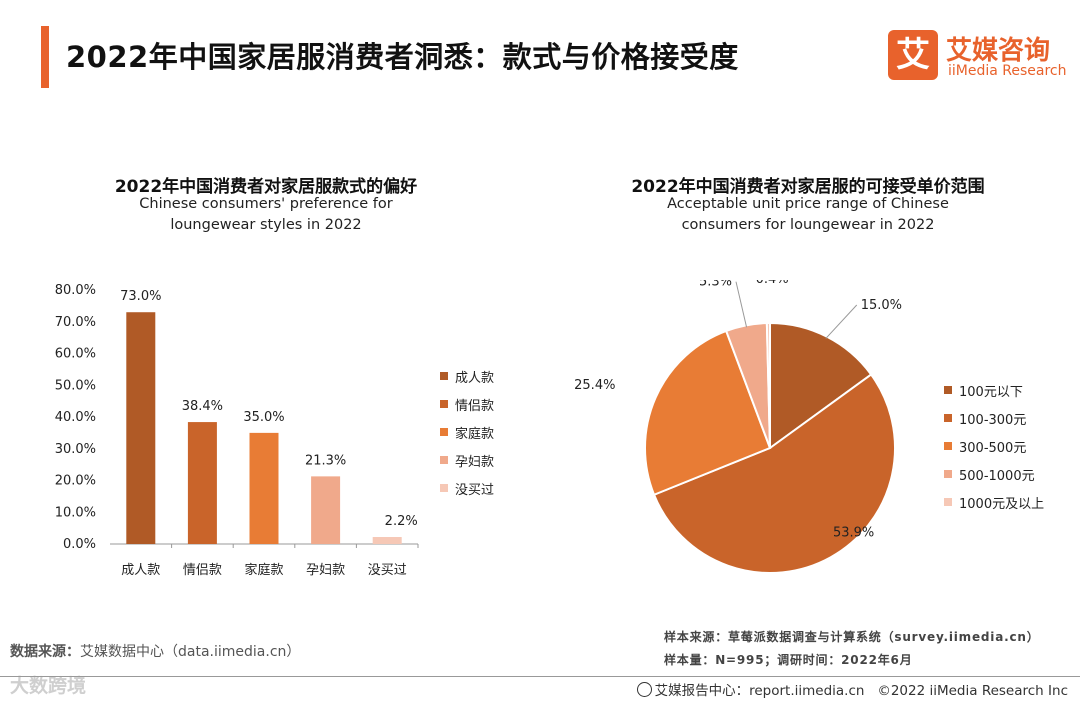  Describe the element at coordinates (998, 51) in the screenshot. I see `logo-cn-text: 艾媒咨询` at that location.